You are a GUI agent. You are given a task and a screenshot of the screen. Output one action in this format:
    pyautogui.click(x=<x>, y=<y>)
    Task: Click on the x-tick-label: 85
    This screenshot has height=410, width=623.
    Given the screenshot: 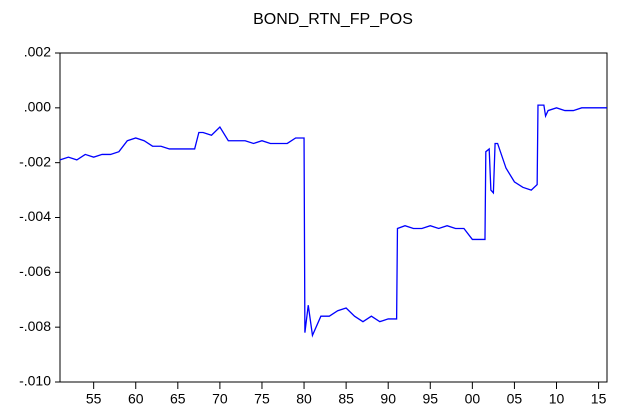 What is the action you would take?
    pyautogui.click(x=346, y=399)
    